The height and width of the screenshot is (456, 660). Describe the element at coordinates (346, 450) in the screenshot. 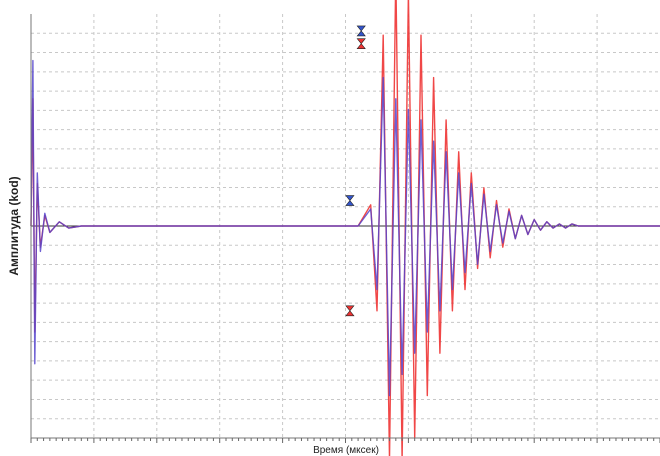

I see `x-axis-label: Время (мксек)` at that location.